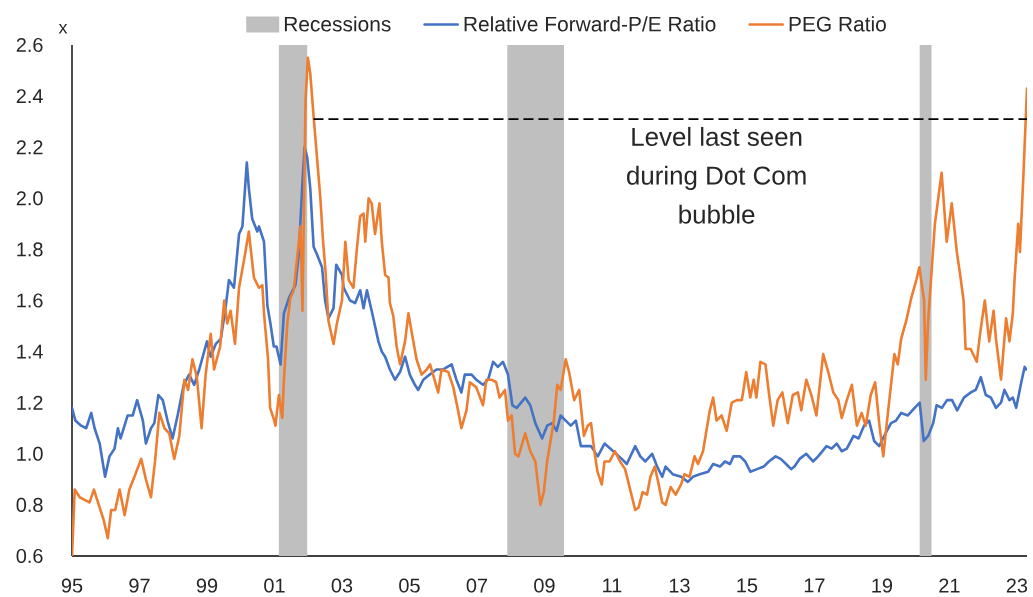 The height and width of the screenshot is (597, 1033). What do you see at coordinates (814, 585) in the screenshot?
I see `x-tick-label: 17` at bounding box center [814, 585].